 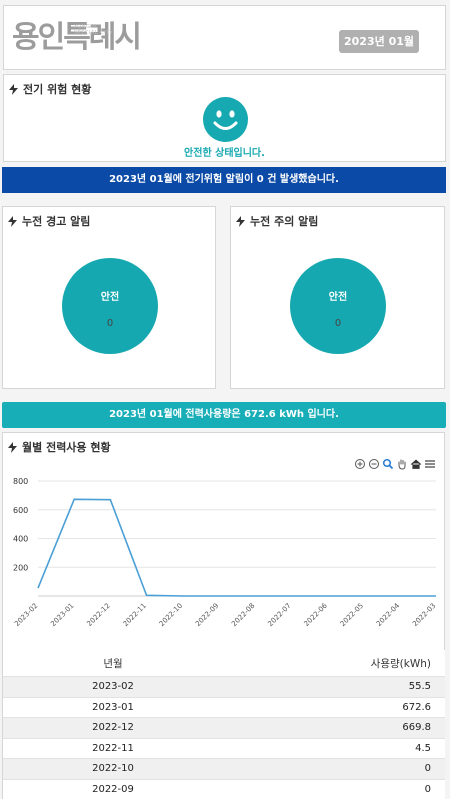 I want to click on table-row: 2022-09 0, so click(x=224, y=788).